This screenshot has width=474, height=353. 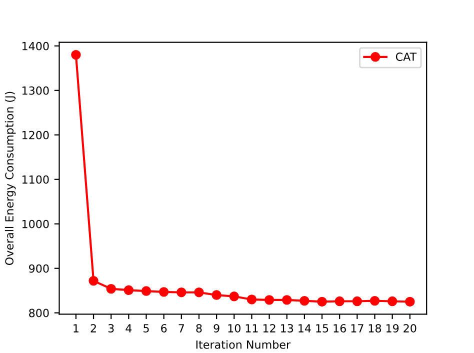 I want to click on x-tick-label: 16, so click(x=340, y=328).